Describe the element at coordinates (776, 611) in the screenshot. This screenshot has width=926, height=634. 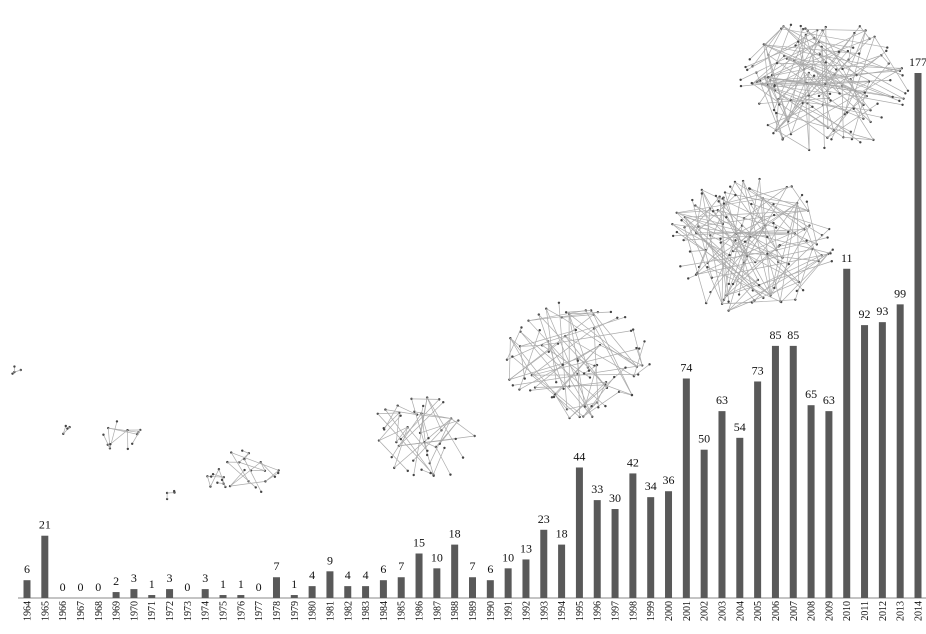
I see `x-tick-label: 2006` at that location.